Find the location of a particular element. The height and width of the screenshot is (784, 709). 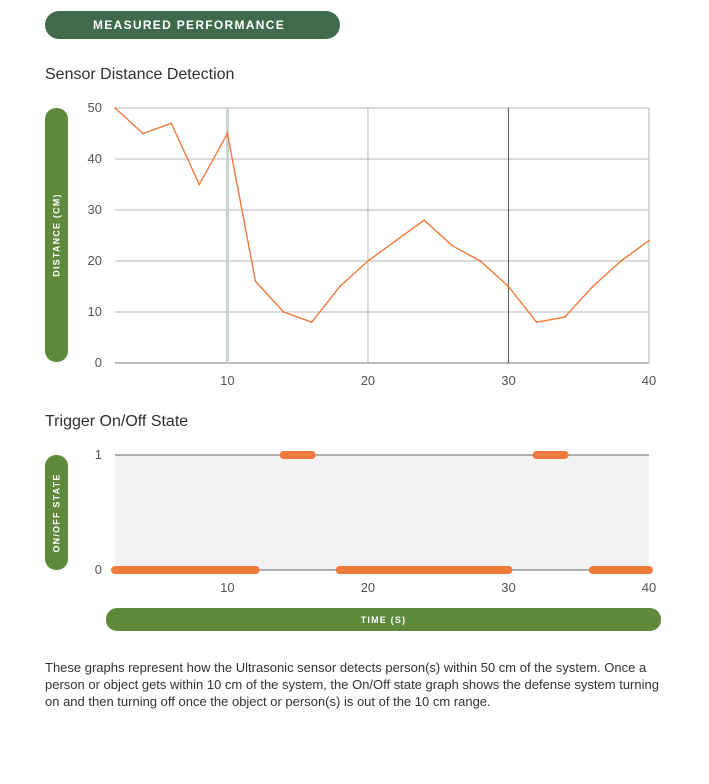

distance-ylabel-pill: DISTANCE (CM) is located at coordinates (56, 235).